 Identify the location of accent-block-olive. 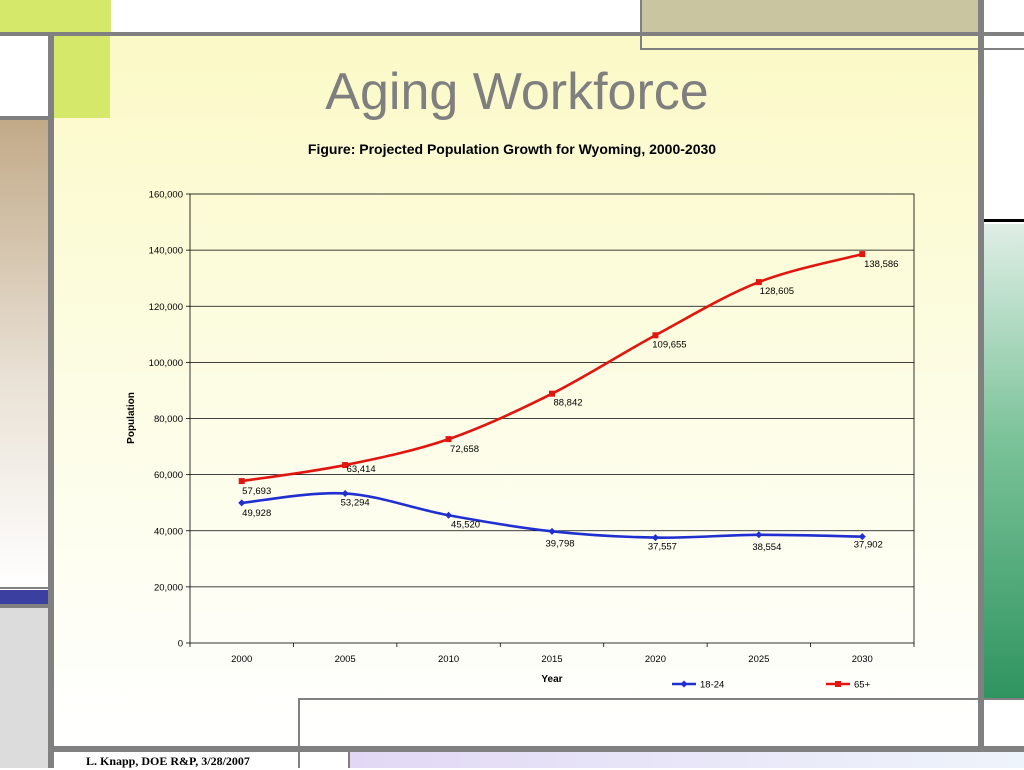
(809, 16).